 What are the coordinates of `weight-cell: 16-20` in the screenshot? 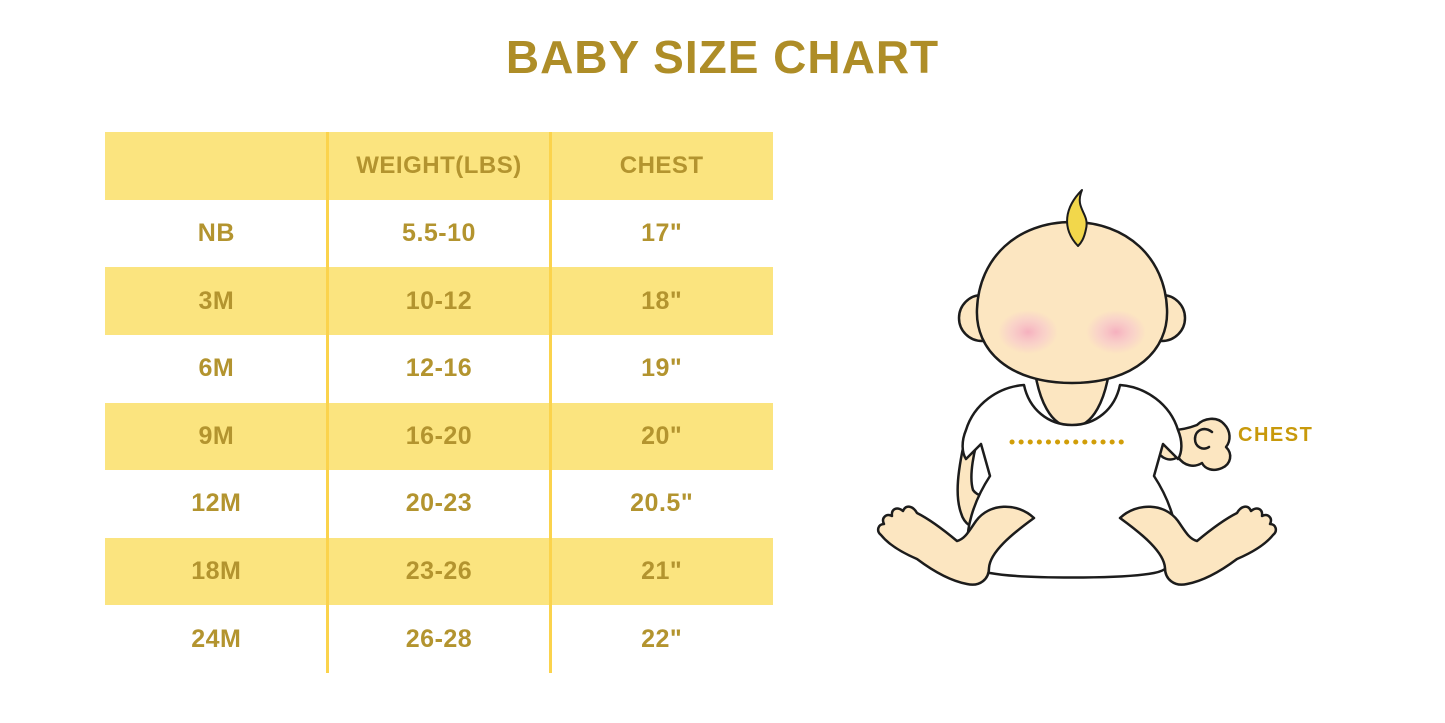 It's located at (439, 435).